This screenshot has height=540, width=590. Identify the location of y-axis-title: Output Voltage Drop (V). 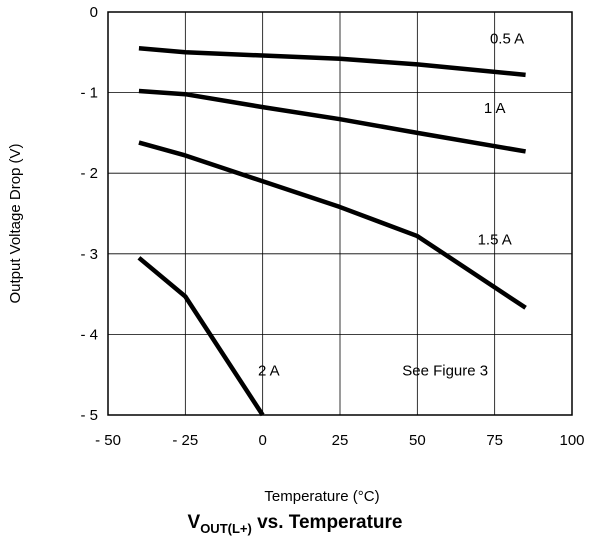
(15, 223).